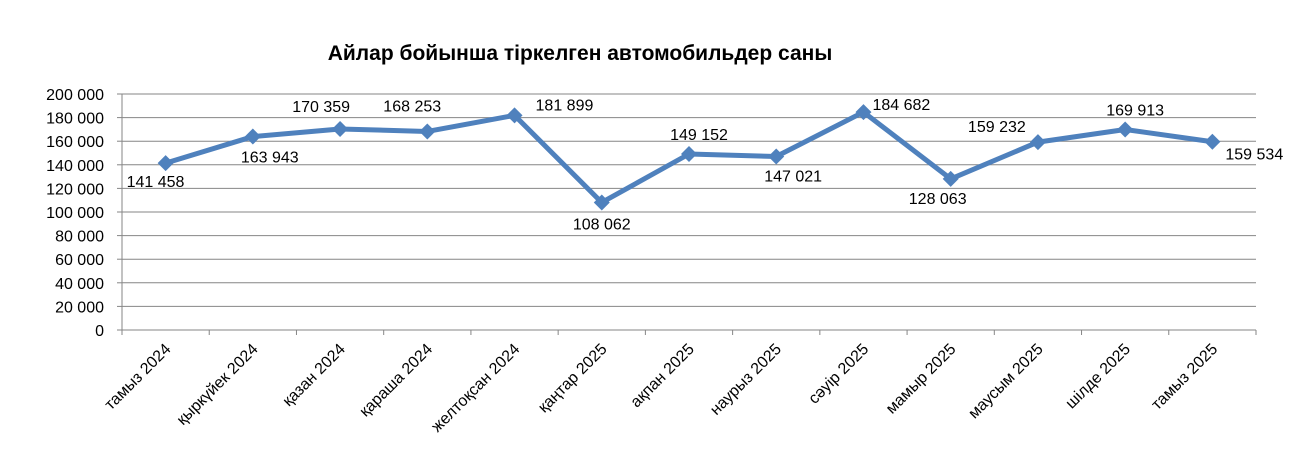 This screenshot has width=1306, height=471. I want to click on x-tick-label: ақпан 2025, so click(663, 376).